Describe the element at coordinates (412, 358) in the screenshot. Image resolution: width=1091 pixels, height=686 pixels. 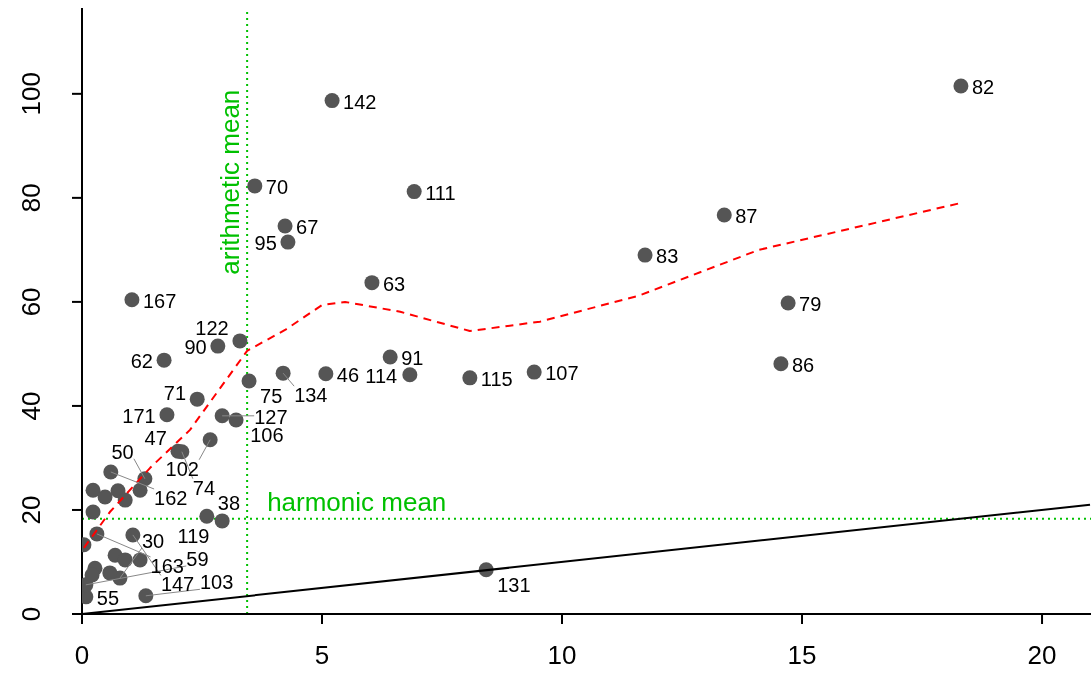
I see `annotation: 91` at that location.